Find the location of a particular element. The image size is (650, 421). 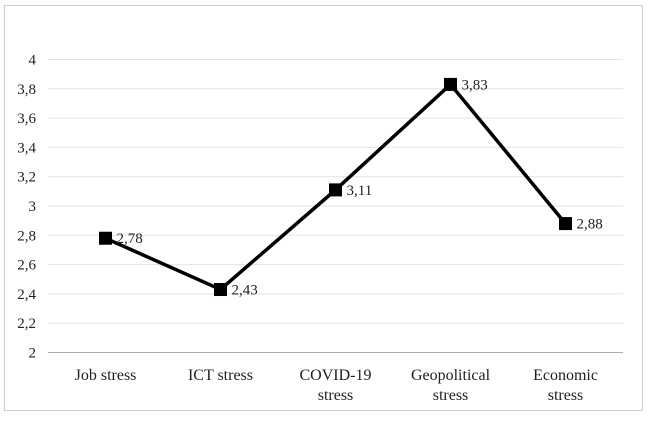

data-label: 2,78 is located at coordinates (130, 239).